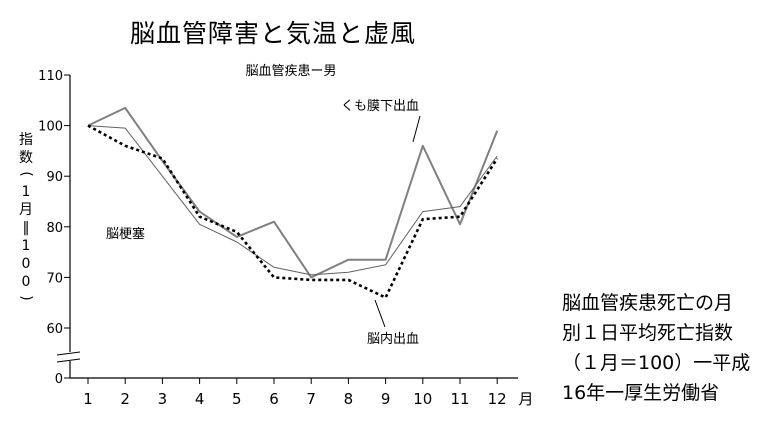 The width and height of the screenshot is (774, 423). Describe the element at coordinates (26, 140) in the screenshot. I see `y-axis-label-char: 指` at that location.